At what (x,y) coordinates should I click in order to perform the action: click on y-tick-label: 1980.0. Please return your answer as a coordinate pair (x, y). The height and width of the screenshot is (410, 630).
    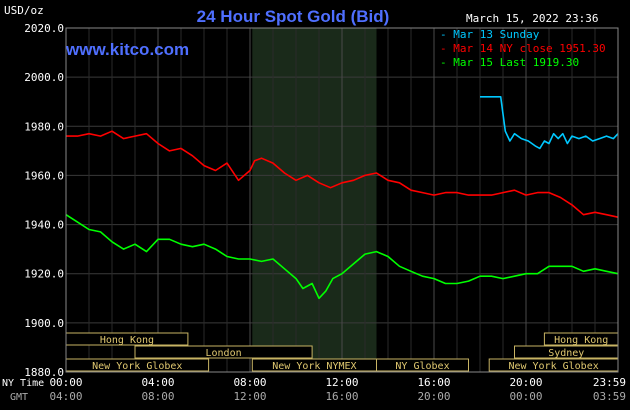
    Looking at the image, I should click on (44, 126).